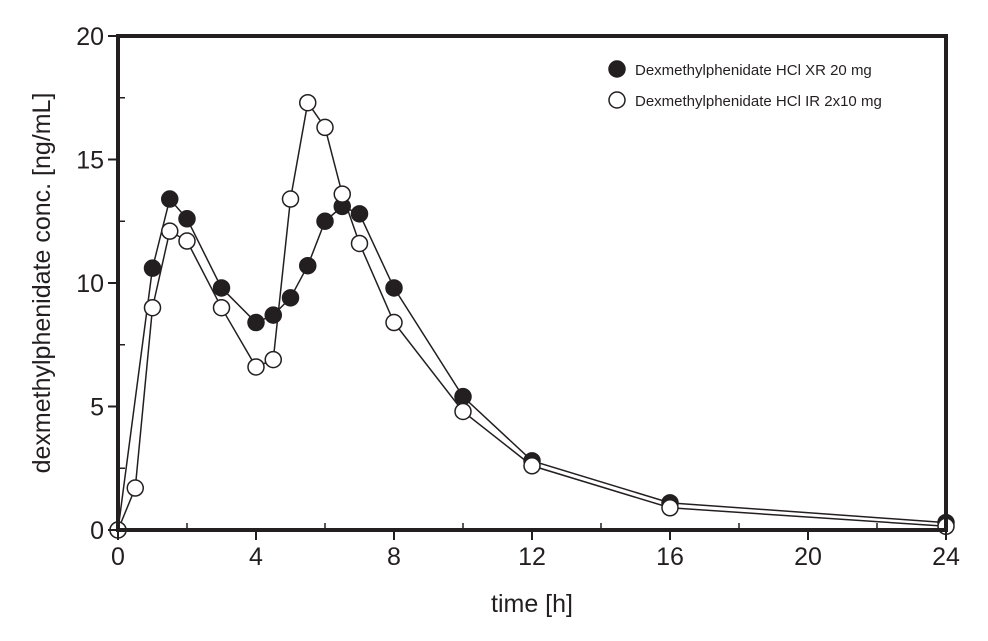 The image size is (988, 641). Describe the element at coordinates (90, 161) in the screenshot. I see `y-tick-label: 15` at that location.